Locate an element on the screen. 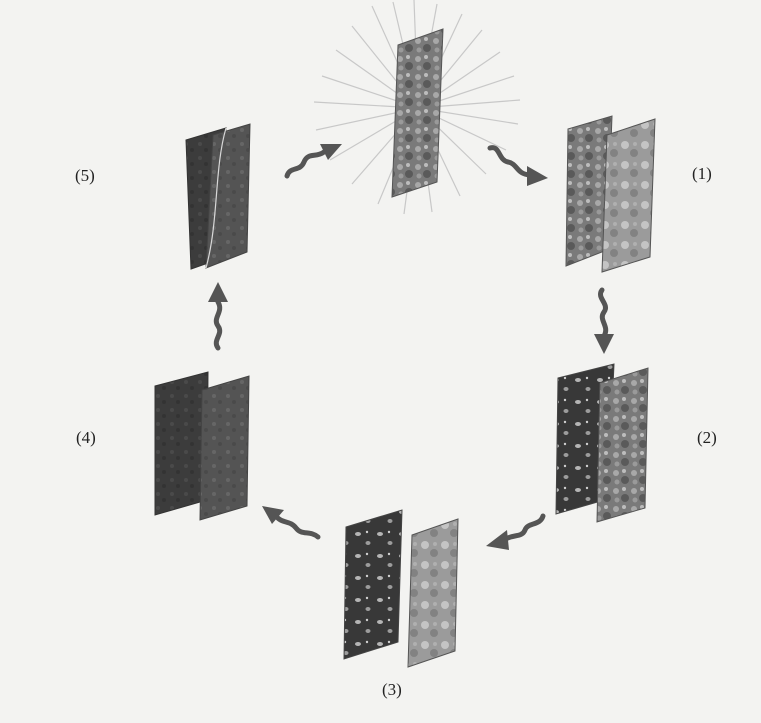 The height and width of the screenshot is (723, 761). stage-1-panel-front is located at coordinates (628, 195).